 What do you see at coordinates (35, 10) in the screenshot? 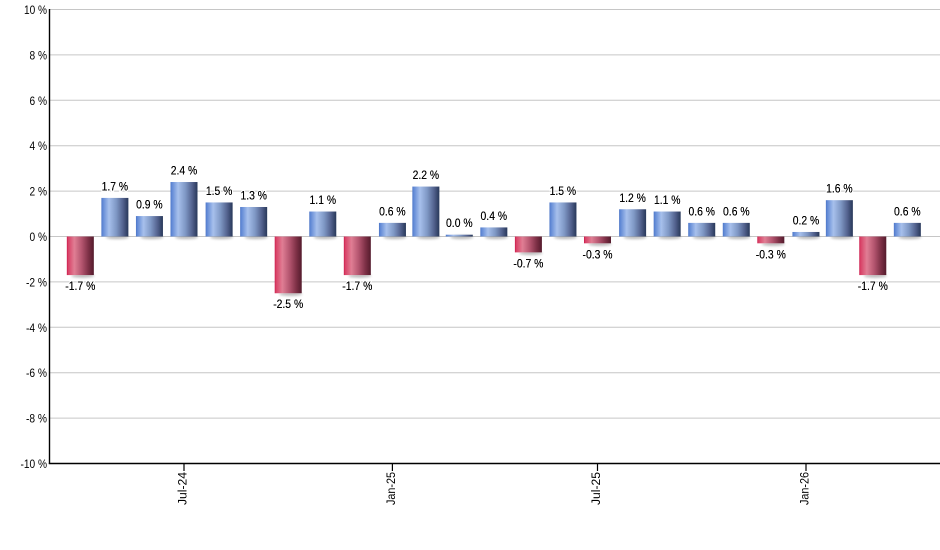
I see `svg-text: 10 %` at bounding box center [35, 10].